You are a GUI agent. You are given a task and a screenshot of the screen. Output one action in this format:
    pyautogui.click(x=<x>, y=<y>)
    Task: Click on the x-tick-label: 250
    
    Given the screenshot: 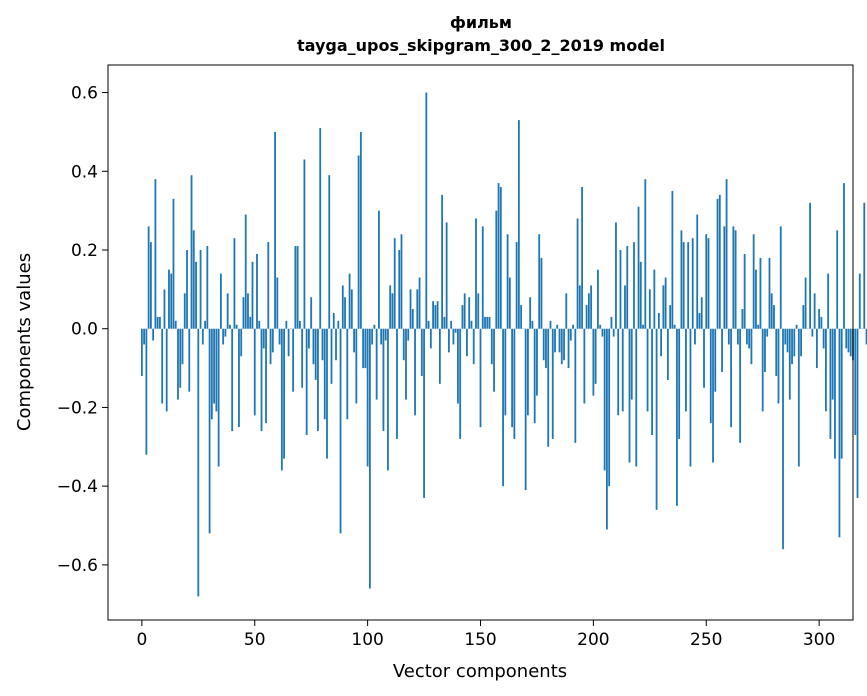 What is the action you would take?
    pyautogui.click(x=706, y=640)
    